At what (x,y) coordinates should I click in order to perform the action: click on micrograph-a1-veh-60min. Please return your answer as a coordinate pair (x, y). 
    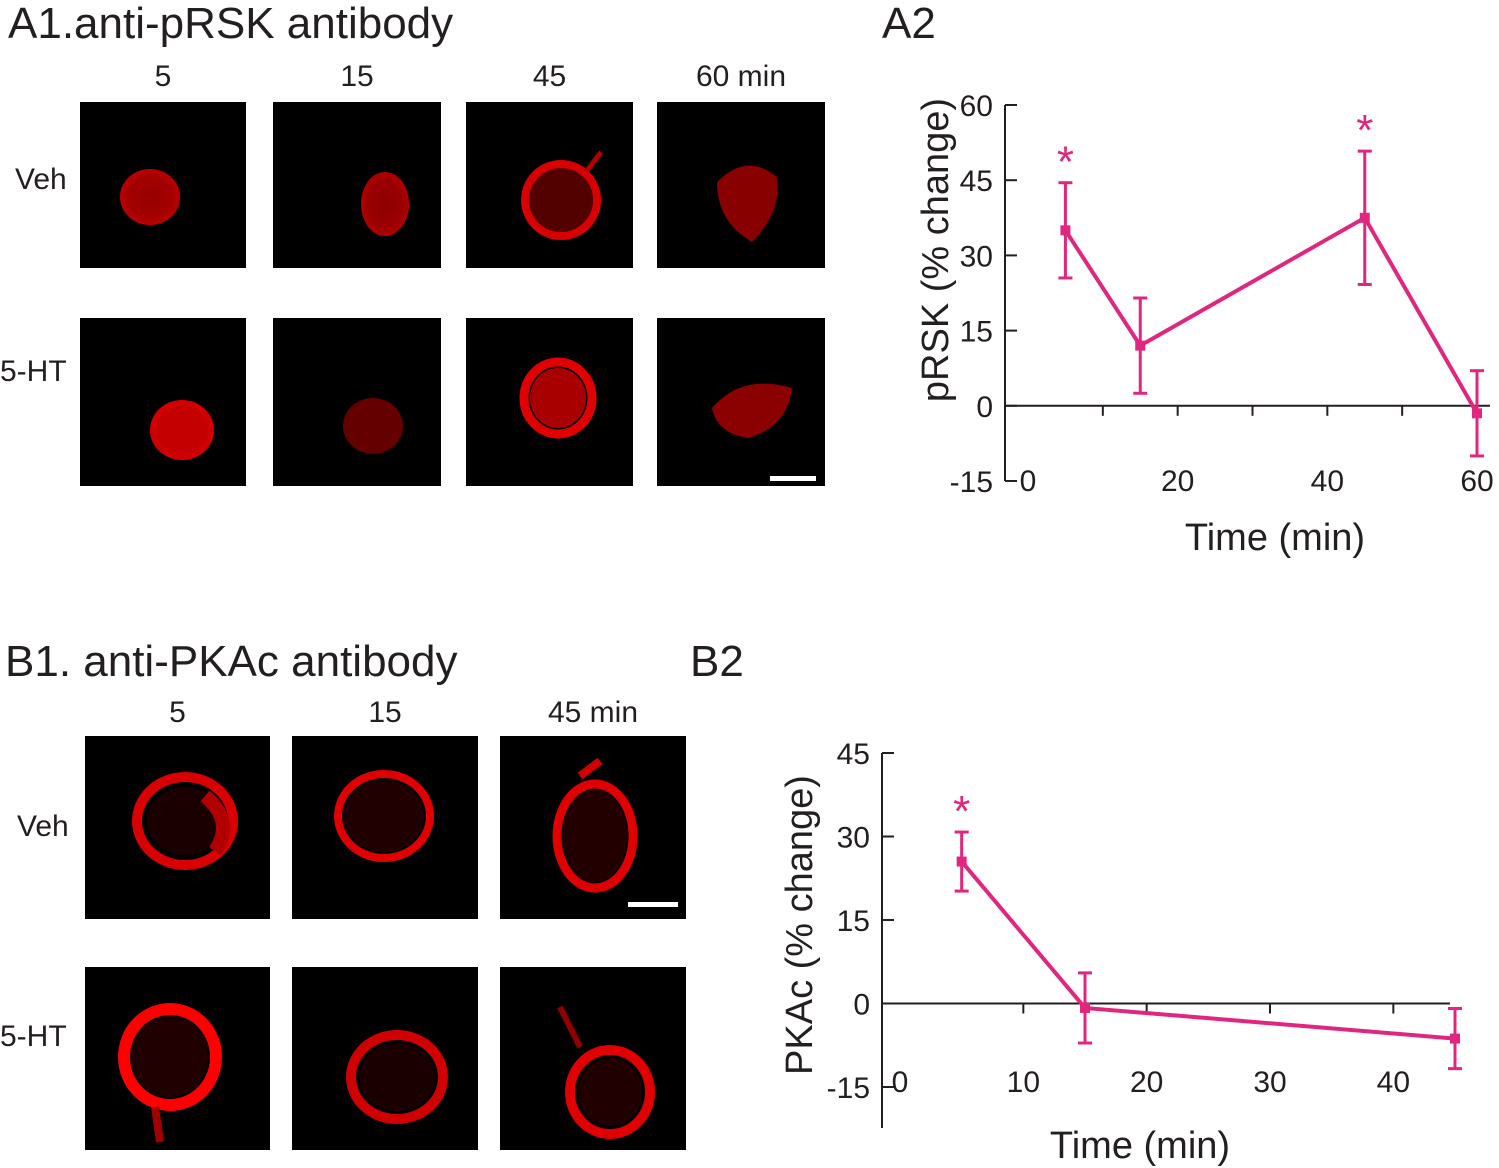
    Looking at the image, I should click on (741, 185).